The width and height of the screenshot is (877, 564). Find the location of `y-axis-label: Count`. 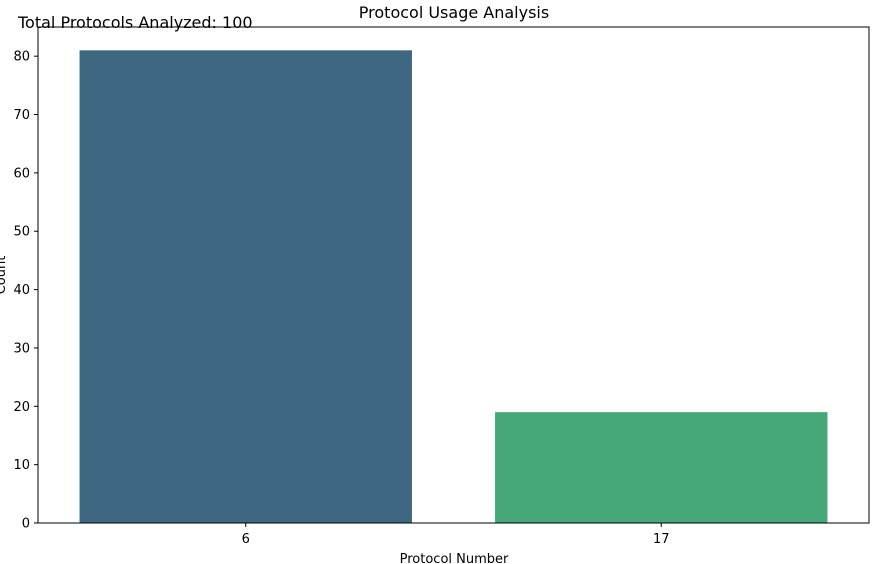

y-axis-label: Count is located at coordinates (4, 275).